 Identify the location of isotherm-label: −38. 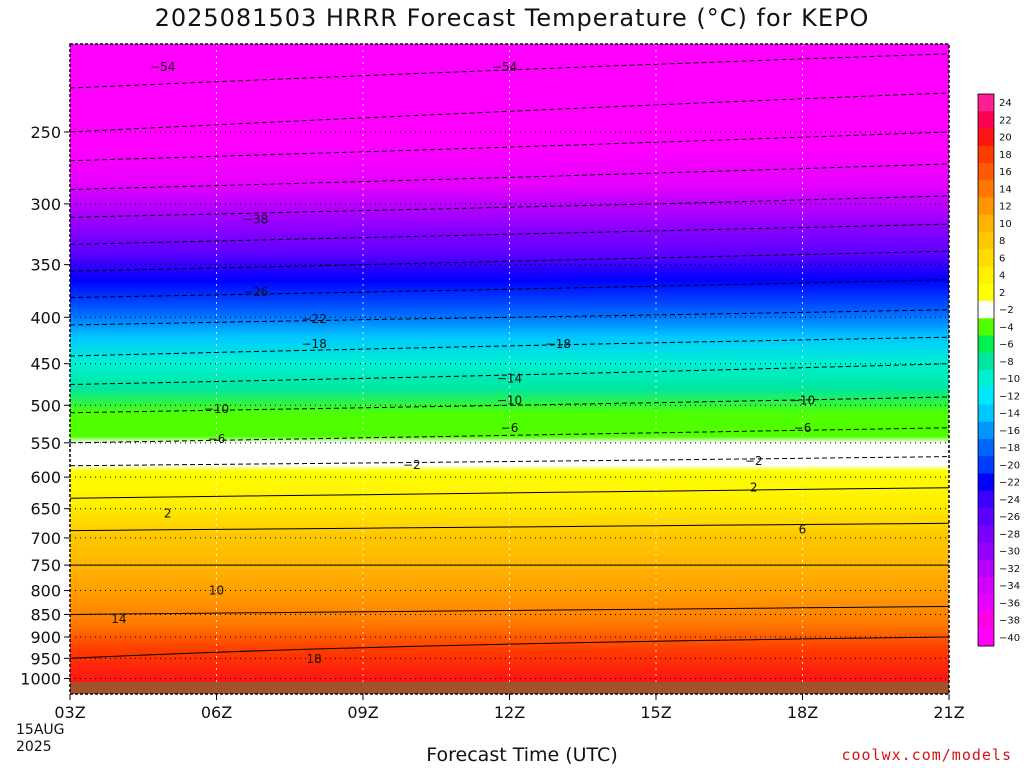
(255, 219).